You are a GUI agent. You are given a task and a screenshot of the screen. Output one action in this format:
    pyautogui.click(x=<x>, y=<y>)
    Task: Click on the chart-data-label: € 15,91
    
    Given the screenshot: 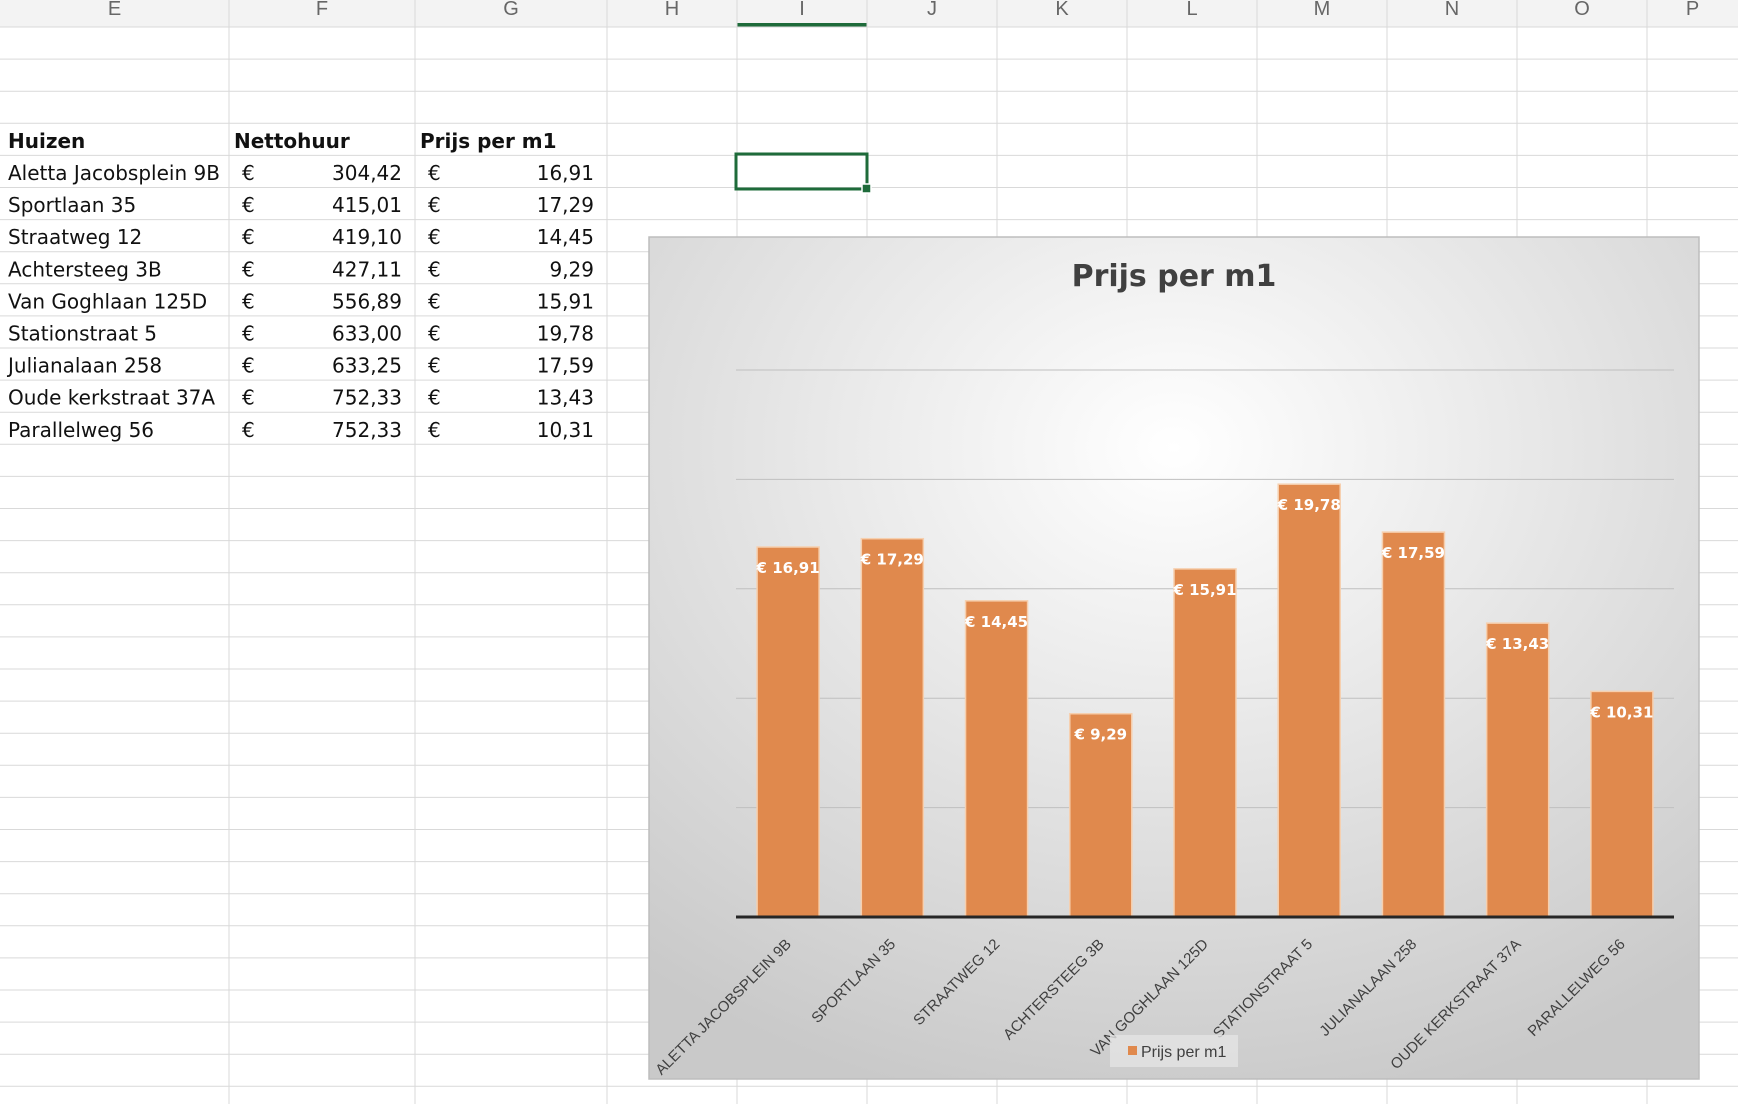 What is the action you would take?
    pyautogui.click(x=1204, y=590)
    